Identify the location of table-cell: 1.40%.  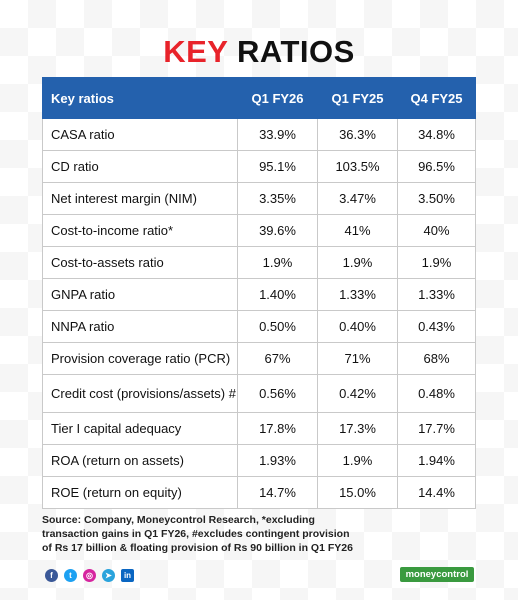
(277, 294).